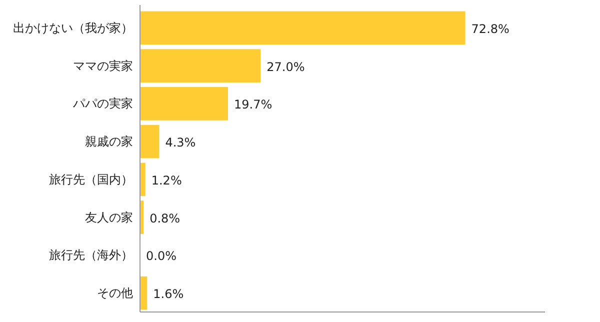 This screenshot has width=600, height=322. Describe the element at coordinates (91, 255) in the screenshot. I see `y-tick-label: 旅行先（海外）` at that location.